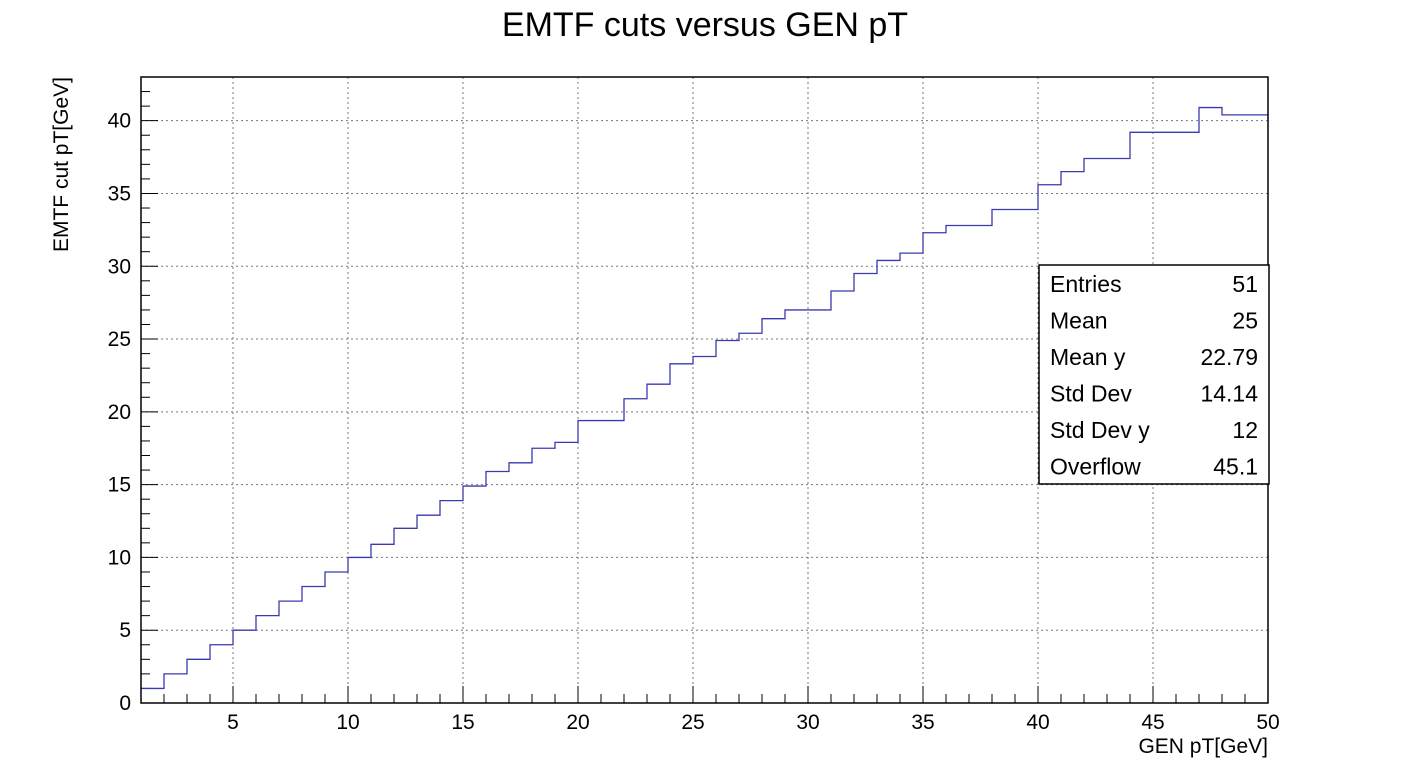 The height and width of the screenshot is (782, 1410). What do you see at coordinates (462, 722) in the screenshot?
I see `x-tick-label: 15` at bounding box center [462, 722].